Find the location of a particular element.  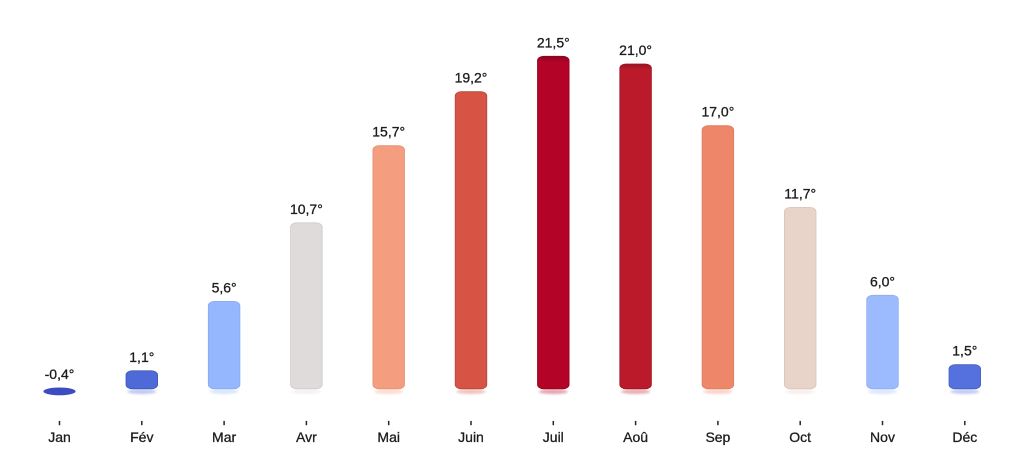

svg-text: 21,0° is located at coordinates (635, 50).